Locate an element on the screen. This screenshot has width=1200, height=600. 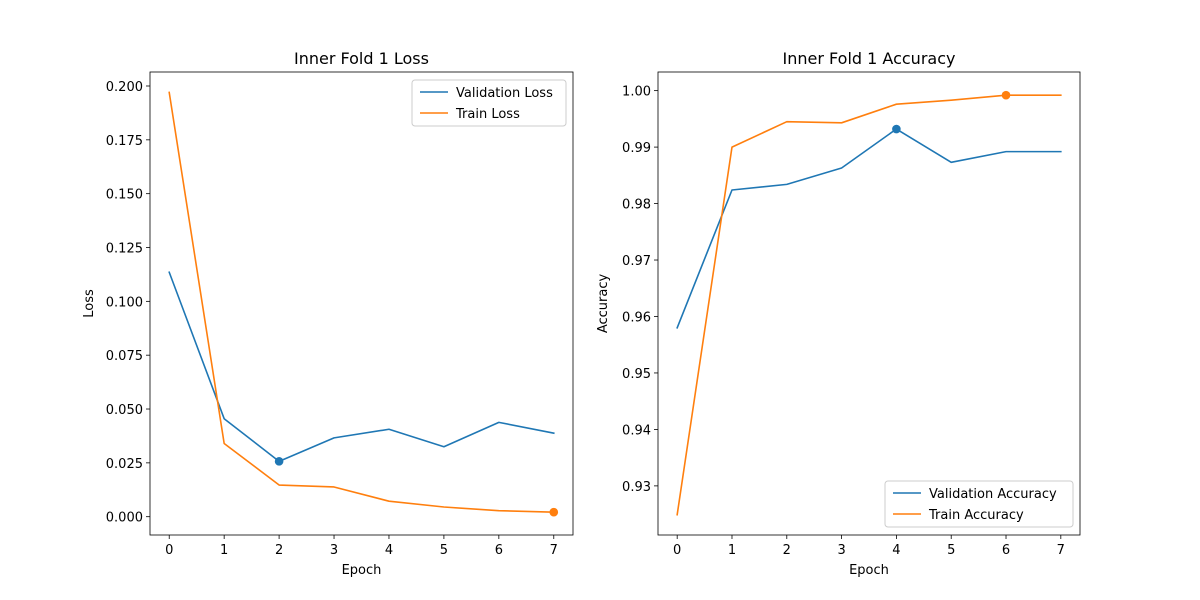
y-tick-label: 0.200 is located at coordinates (124, 87).